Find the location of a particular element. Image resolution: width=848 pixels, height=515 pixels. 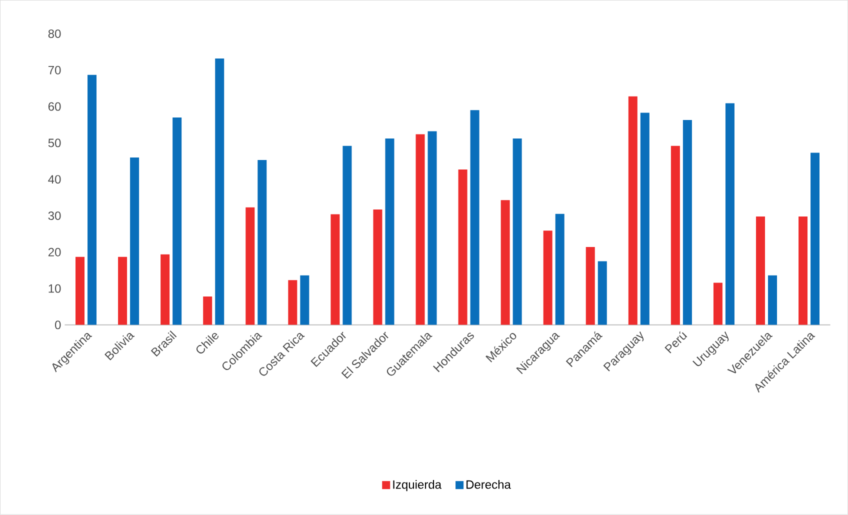

y-tick-label: 70 is located at coordinates (54, 70).